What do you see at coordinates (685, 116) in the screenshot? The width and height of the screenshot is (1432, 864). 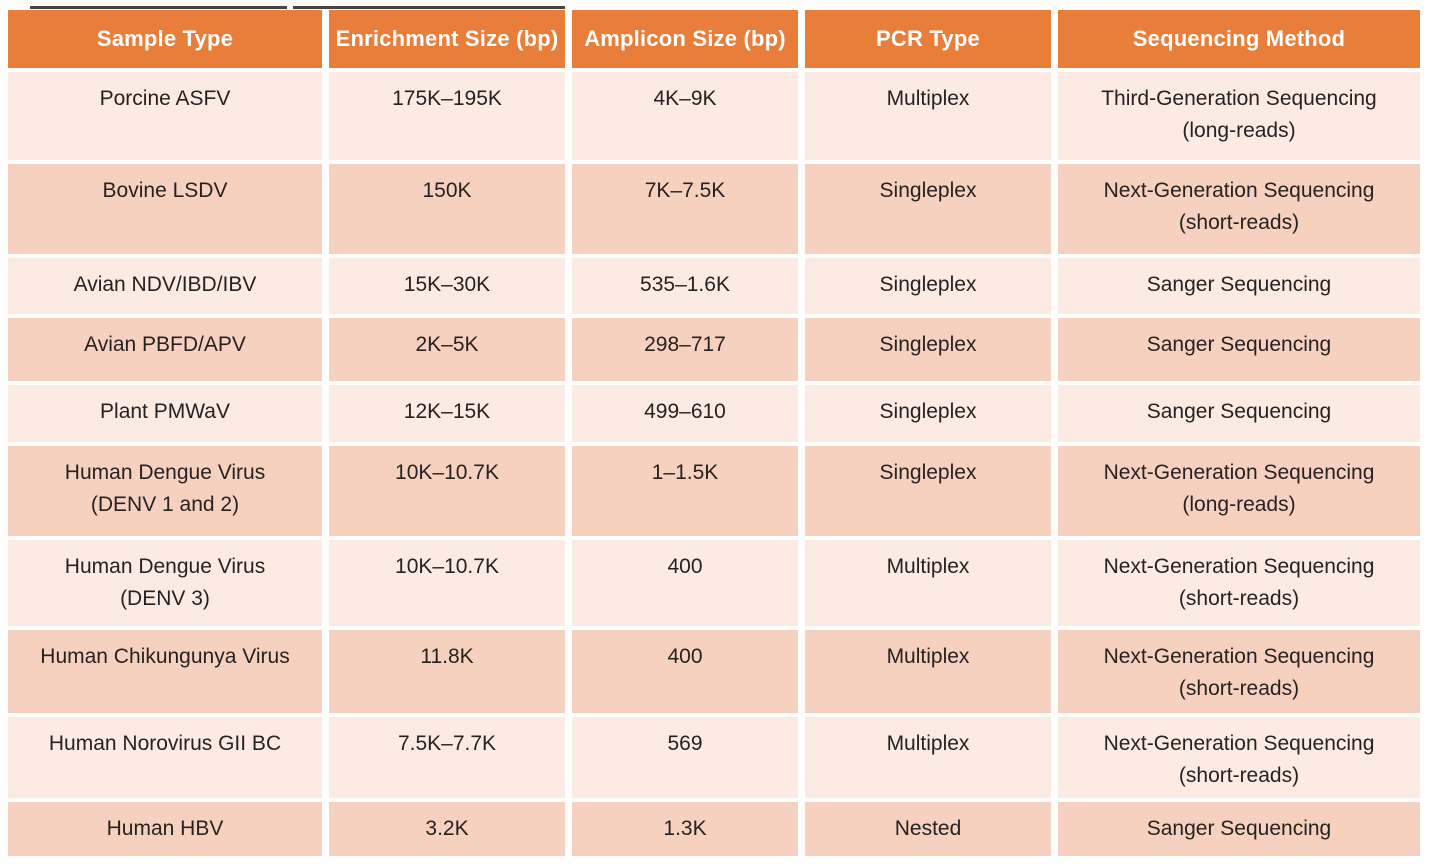 I see `cell-amplicon-size: 4K–9K` at bounding box center [685, 116].